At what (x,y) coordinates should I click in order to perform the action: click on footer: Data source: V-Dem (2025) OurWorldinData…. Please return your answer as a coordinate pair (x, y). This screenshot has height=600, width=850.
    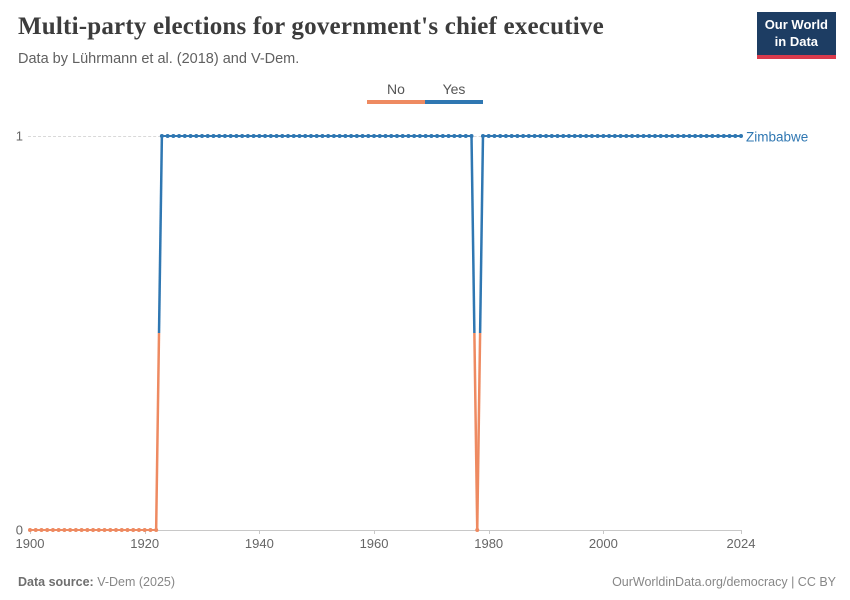
    Looking at the image, I should click on (427, 582).